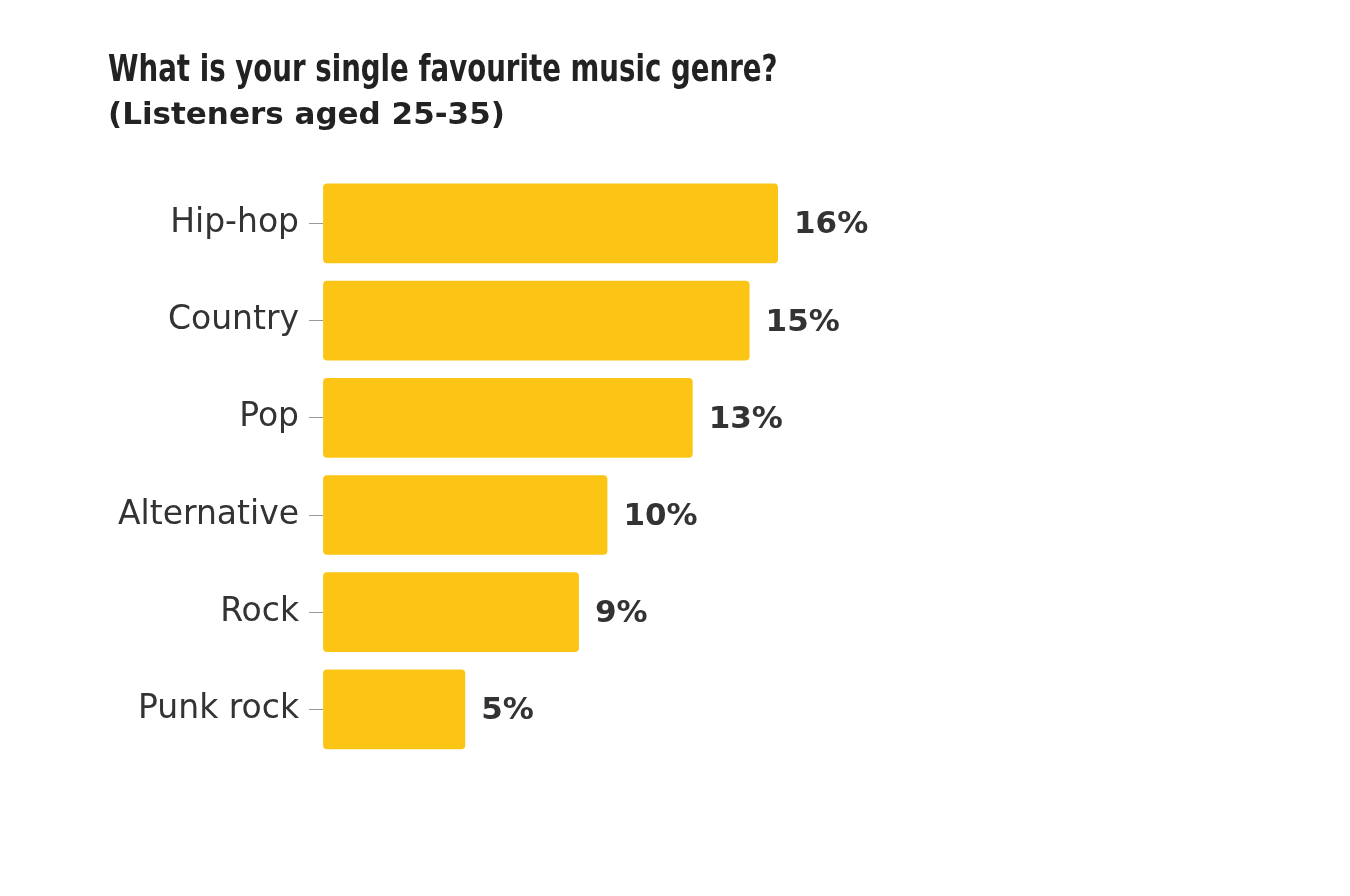 The width and height of the screenshot is (1350, 896). What do you see at coordinates (260, 609) in the screenshot?
I see `y-tick-label: Rock` at bounding box center [260, 609].